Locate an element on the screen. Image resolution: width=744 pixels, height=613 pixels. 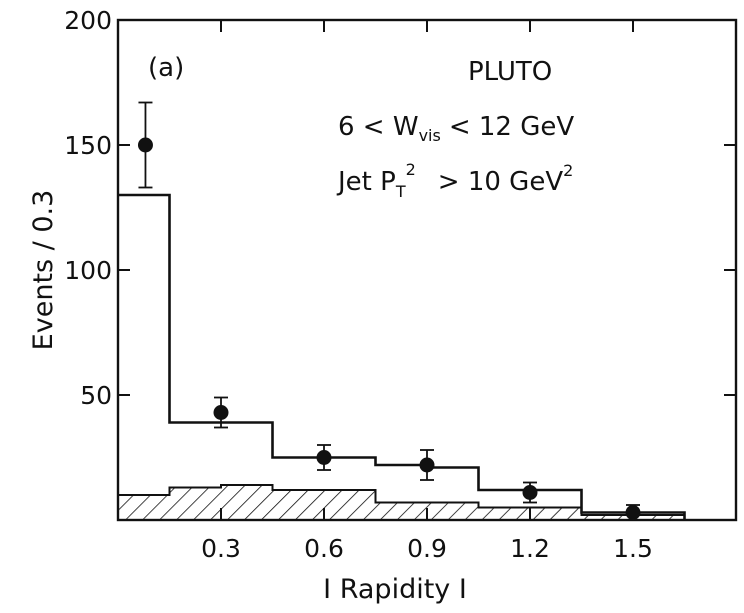
x-tick-label-1: 0.6 is located at coordinates (324, 548).